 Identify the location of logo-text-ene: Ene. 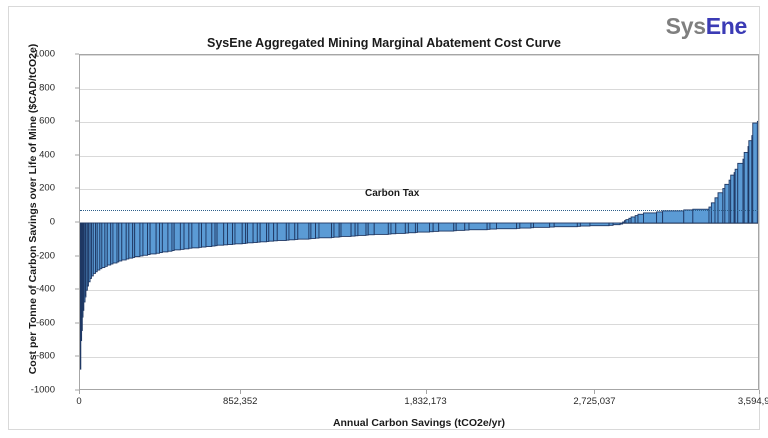
(726, 26).